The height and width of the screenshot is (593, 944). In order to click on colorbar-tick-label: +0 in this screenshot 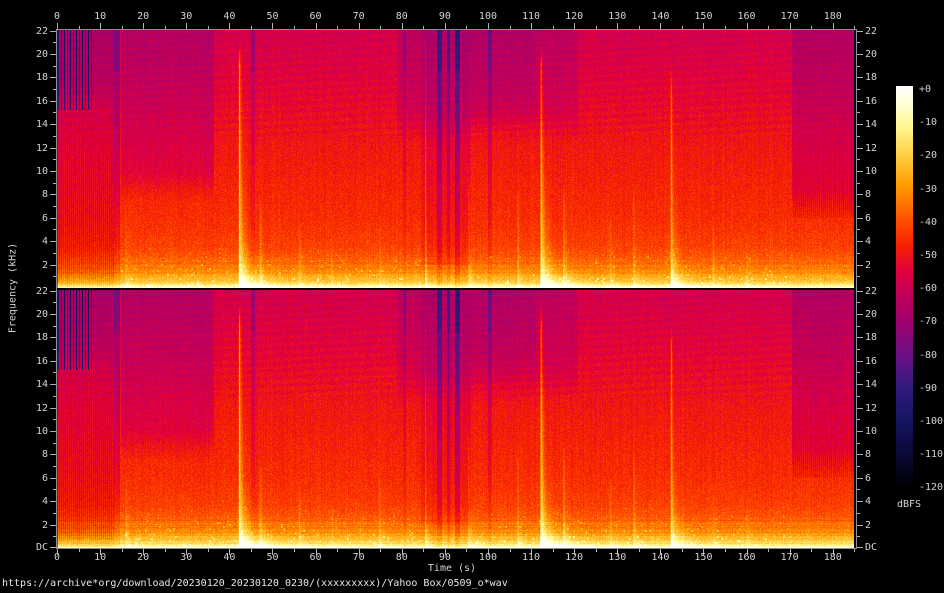, I will do `click(925, 89)`.